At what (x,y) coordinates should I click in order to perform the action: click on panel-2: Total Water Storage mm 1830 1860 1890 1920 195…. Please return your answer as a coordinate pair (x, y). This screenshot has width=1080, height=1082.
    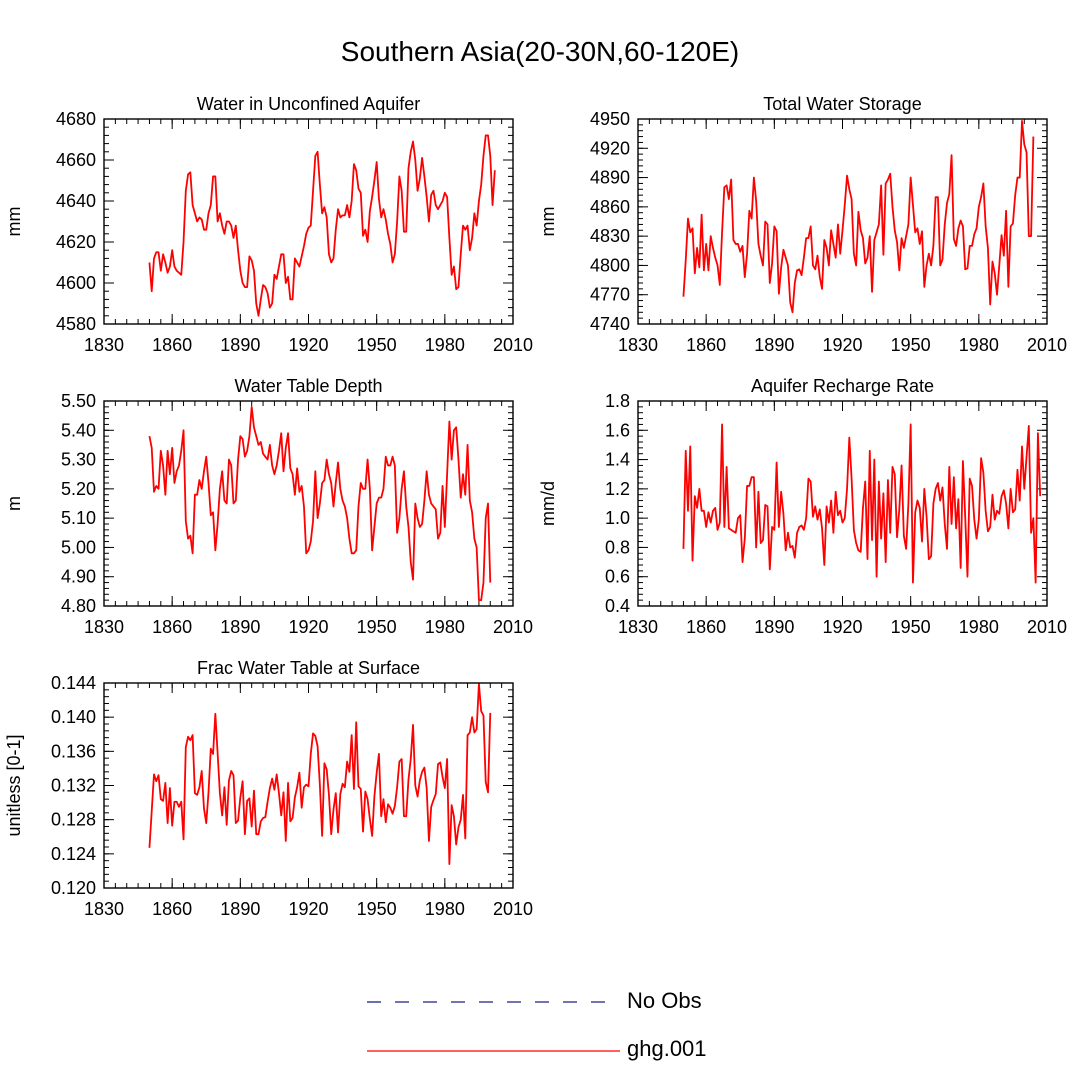
    Looking at the image, I should click on (802, 224).